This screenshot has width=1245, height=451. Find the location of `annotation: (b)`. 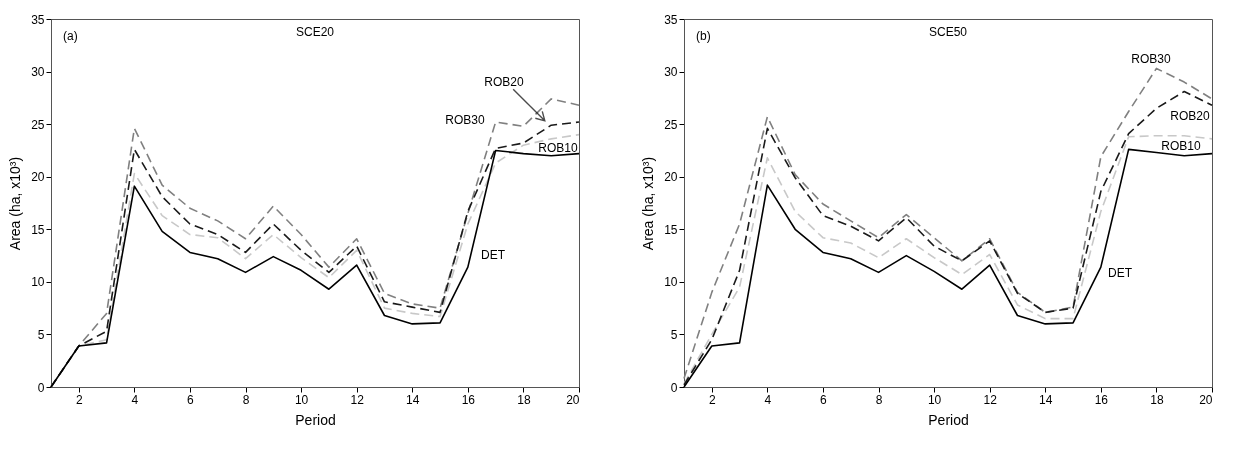

annotation: (b) is located at coordinates (703, 36).